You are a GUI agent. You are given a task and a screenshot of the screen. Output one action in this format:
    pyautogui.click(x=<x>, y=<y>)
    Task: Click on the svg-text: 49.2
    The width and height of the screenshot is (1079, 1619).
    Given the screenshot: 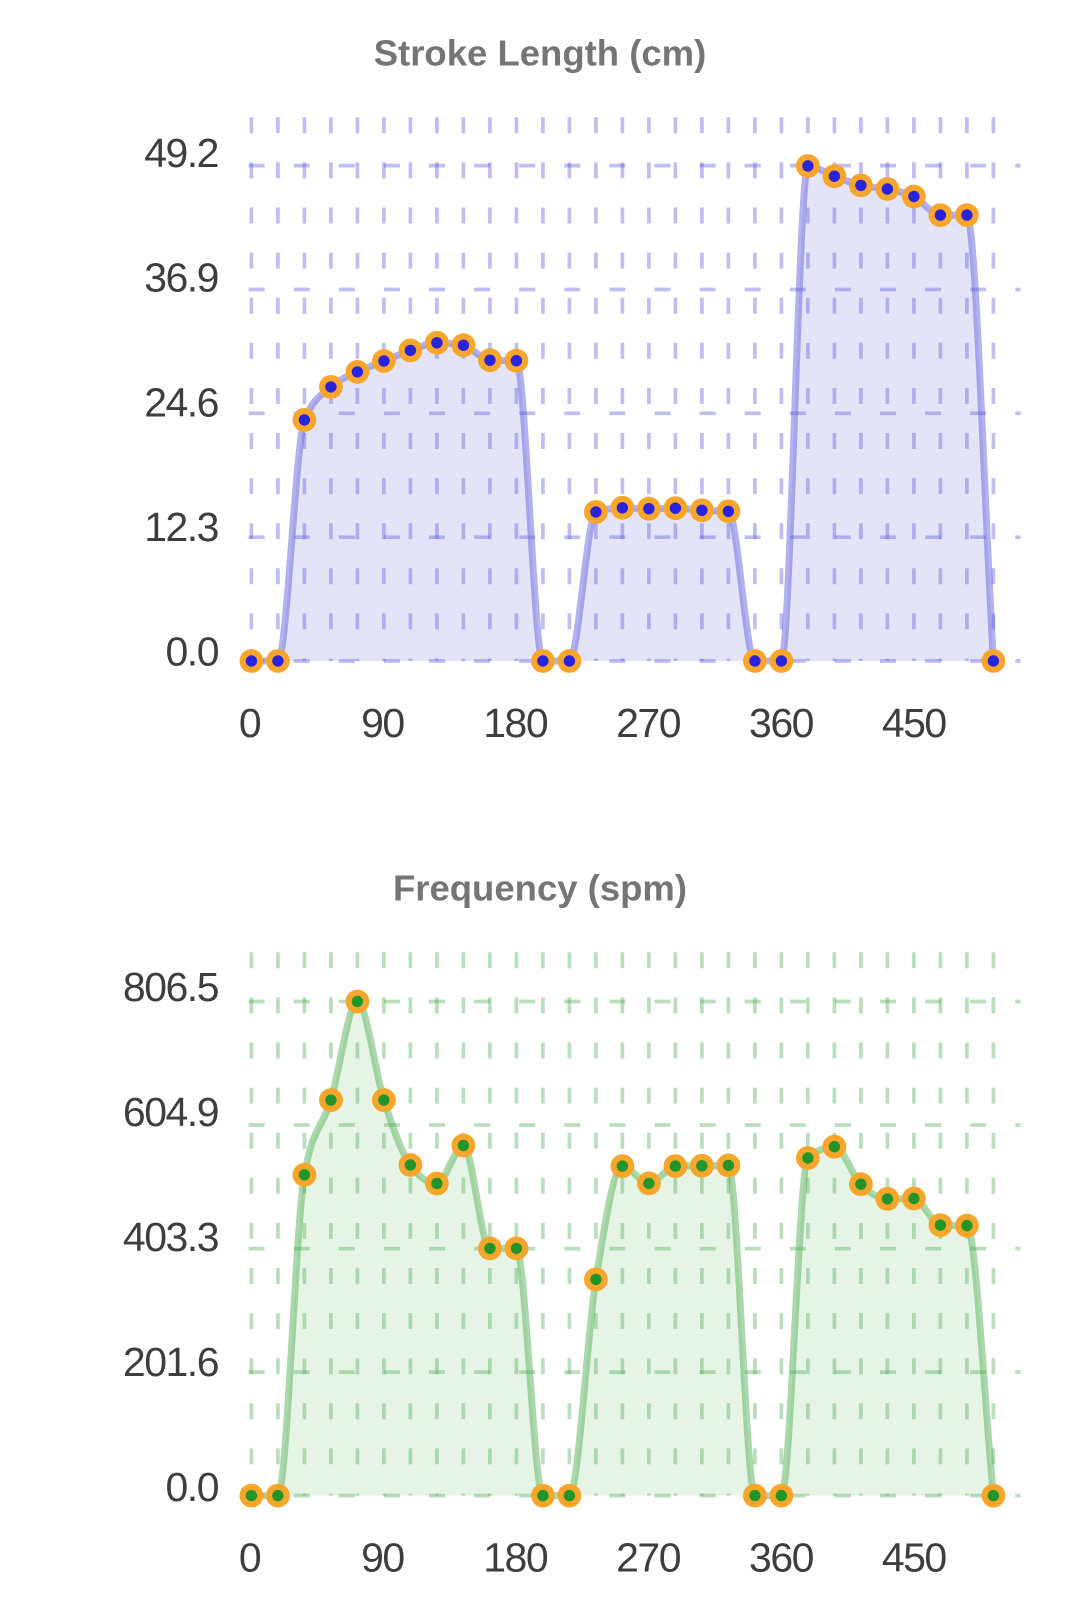 What is the action you would take?
    pyautogui.click(x=181, y=153)
    